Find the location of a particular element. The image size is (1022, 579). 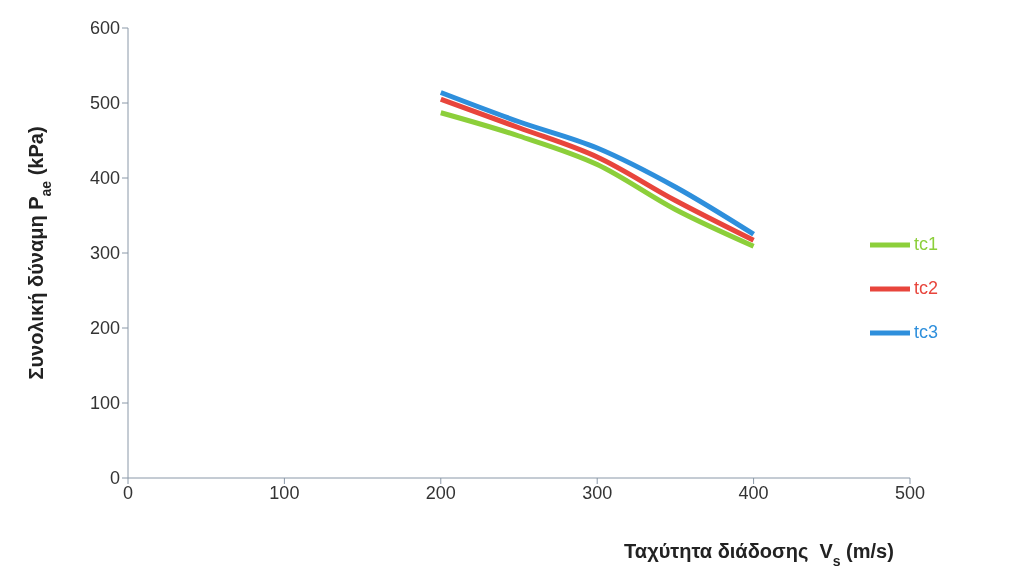

legend-label: tc1 is located at coordinates (925, 244).